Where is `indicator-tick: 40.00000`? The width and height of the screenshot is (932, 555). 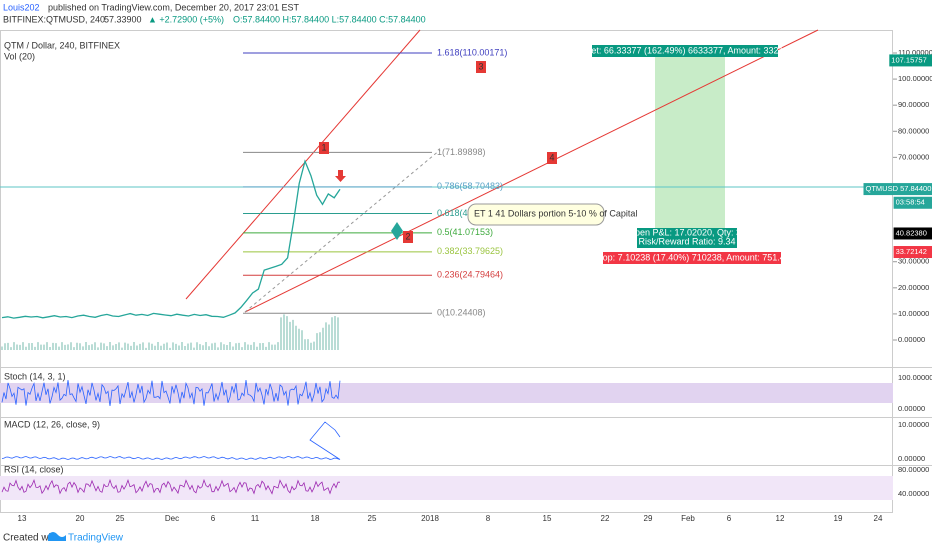
indicator-tick: 40.00000 is located at coordinates (913, 493).